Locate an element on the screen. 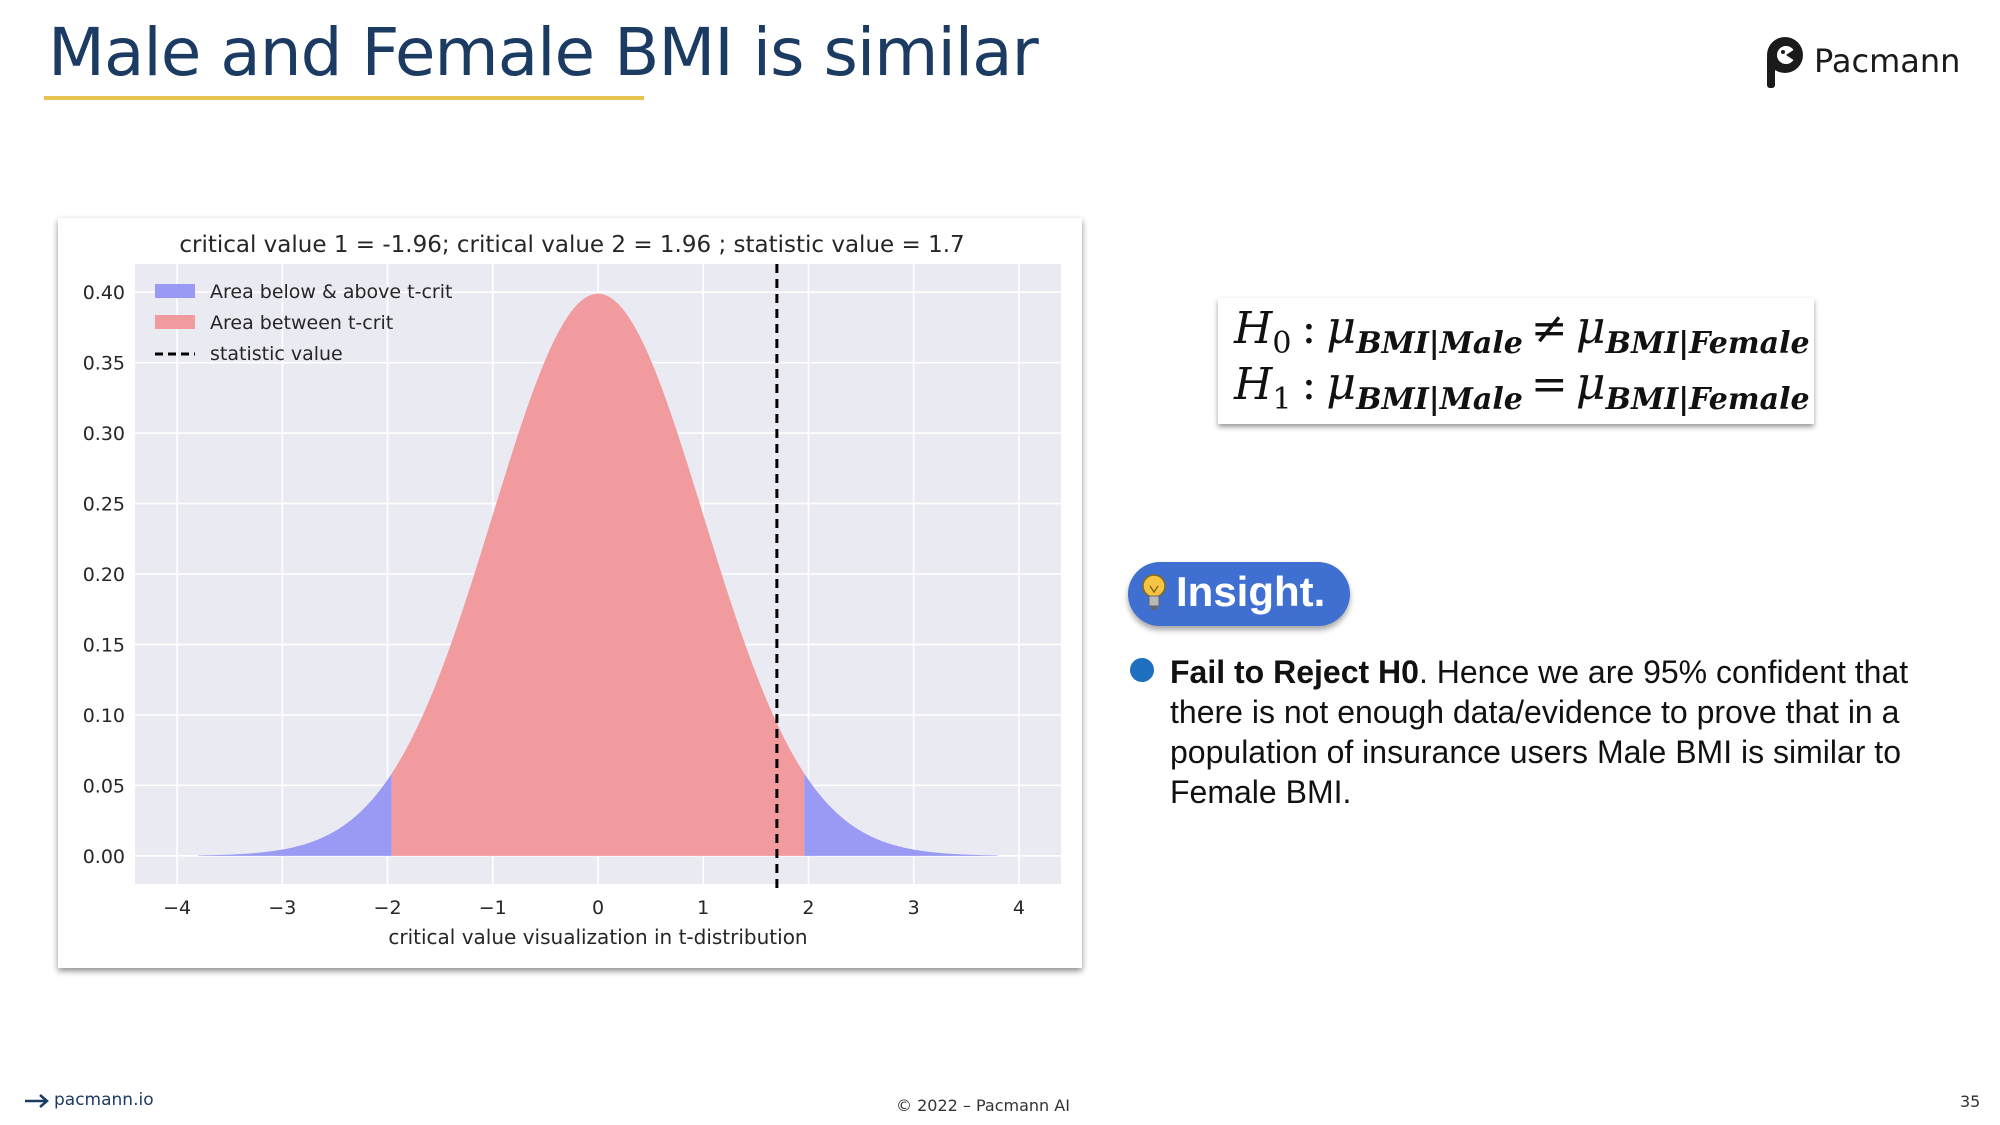  x-tick-label: −4 is located at coordinates (177, 908).